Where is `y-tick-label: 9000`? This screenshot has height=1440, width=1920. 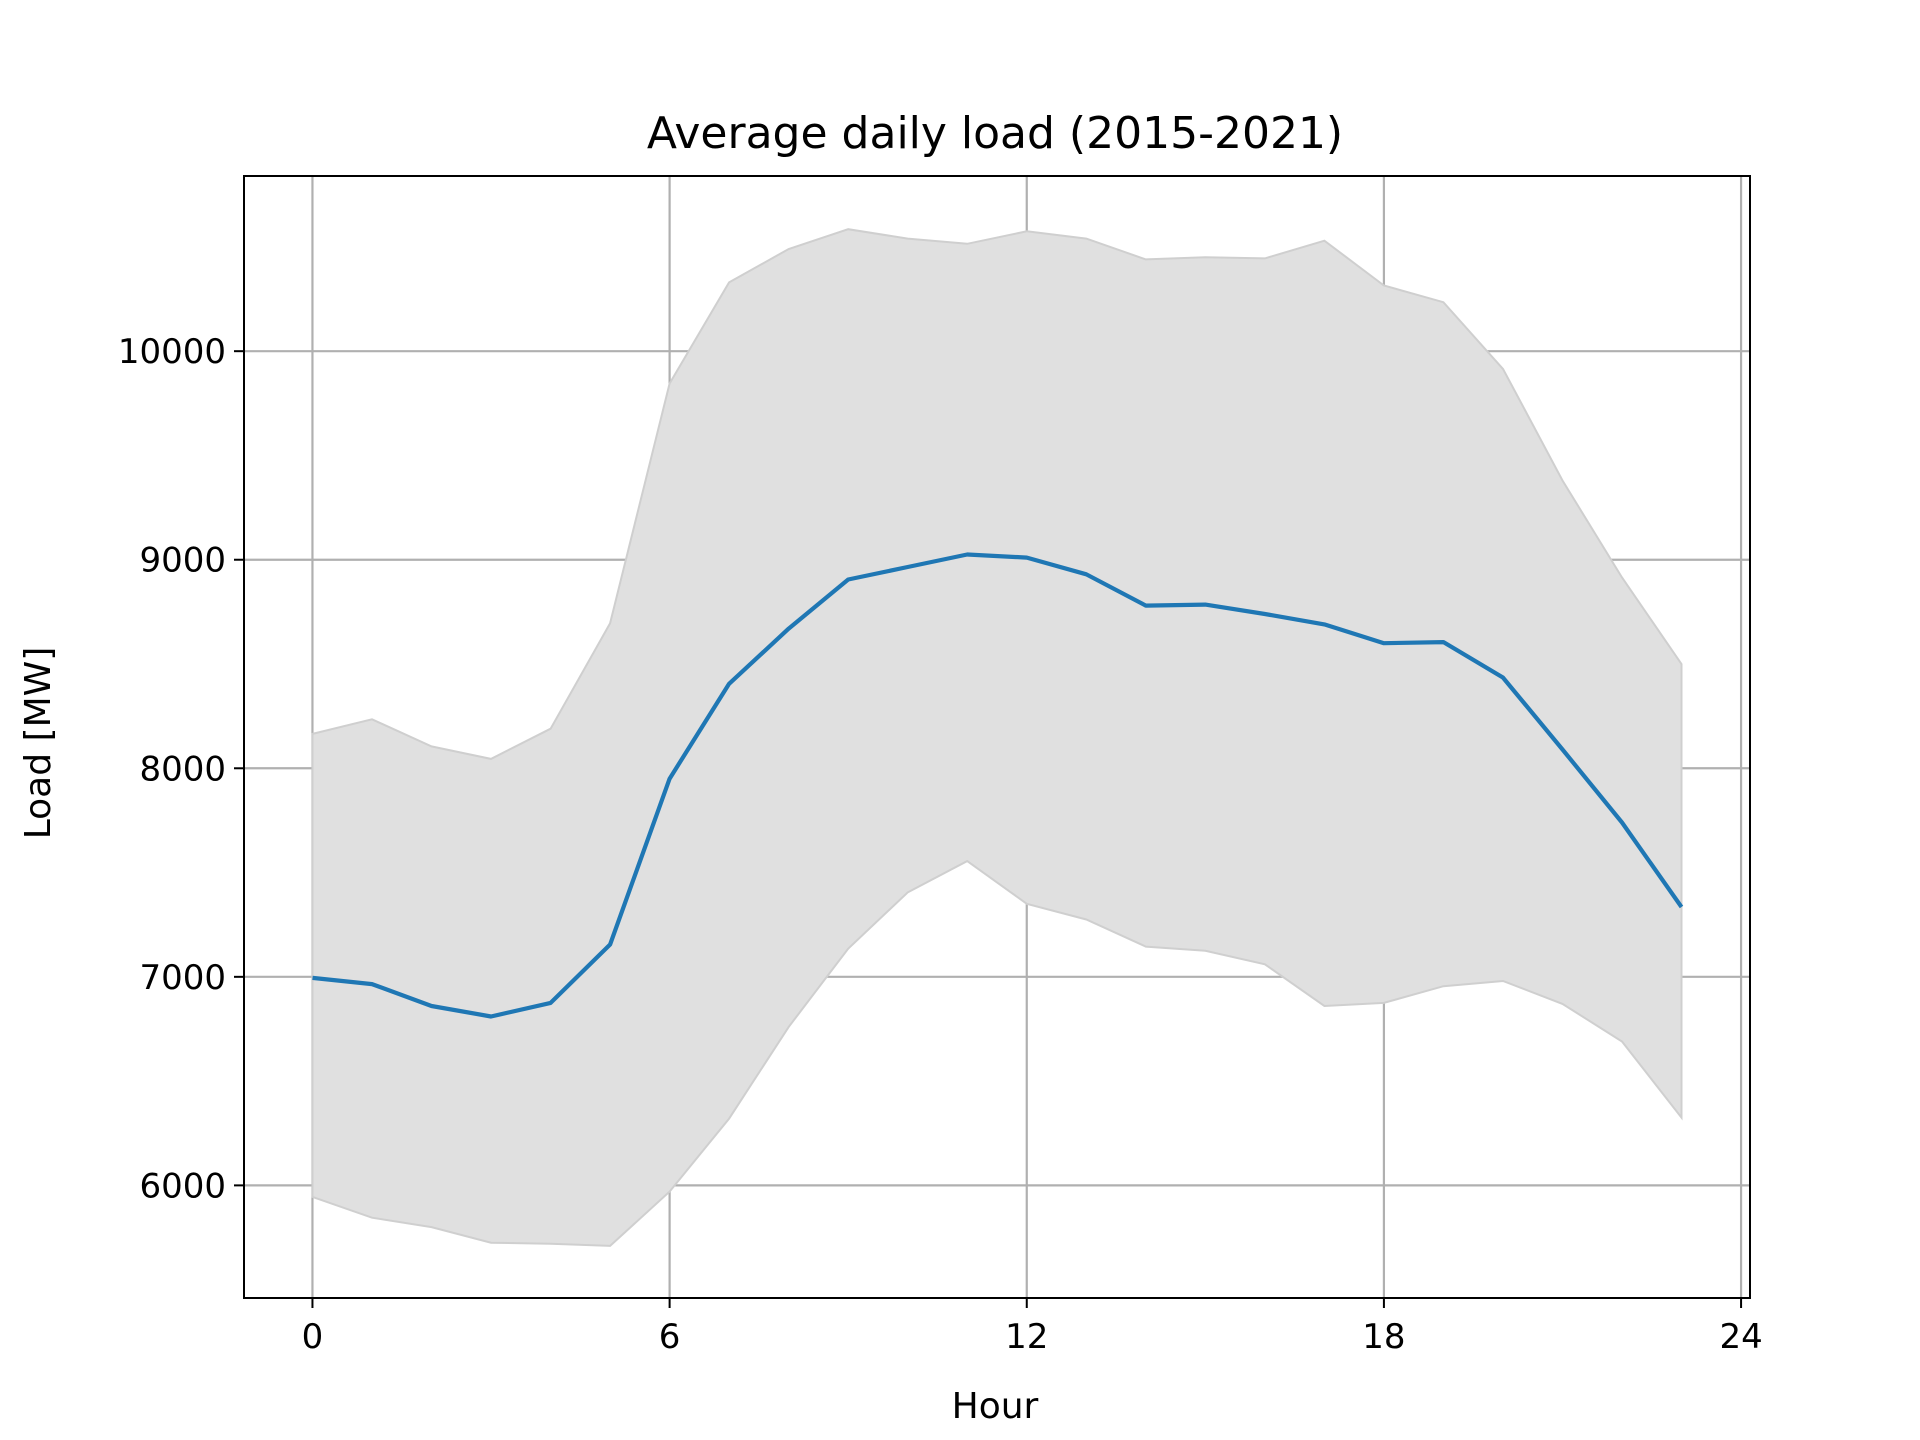 y-tick-label: 9000 is located at coordinates (182, 561).